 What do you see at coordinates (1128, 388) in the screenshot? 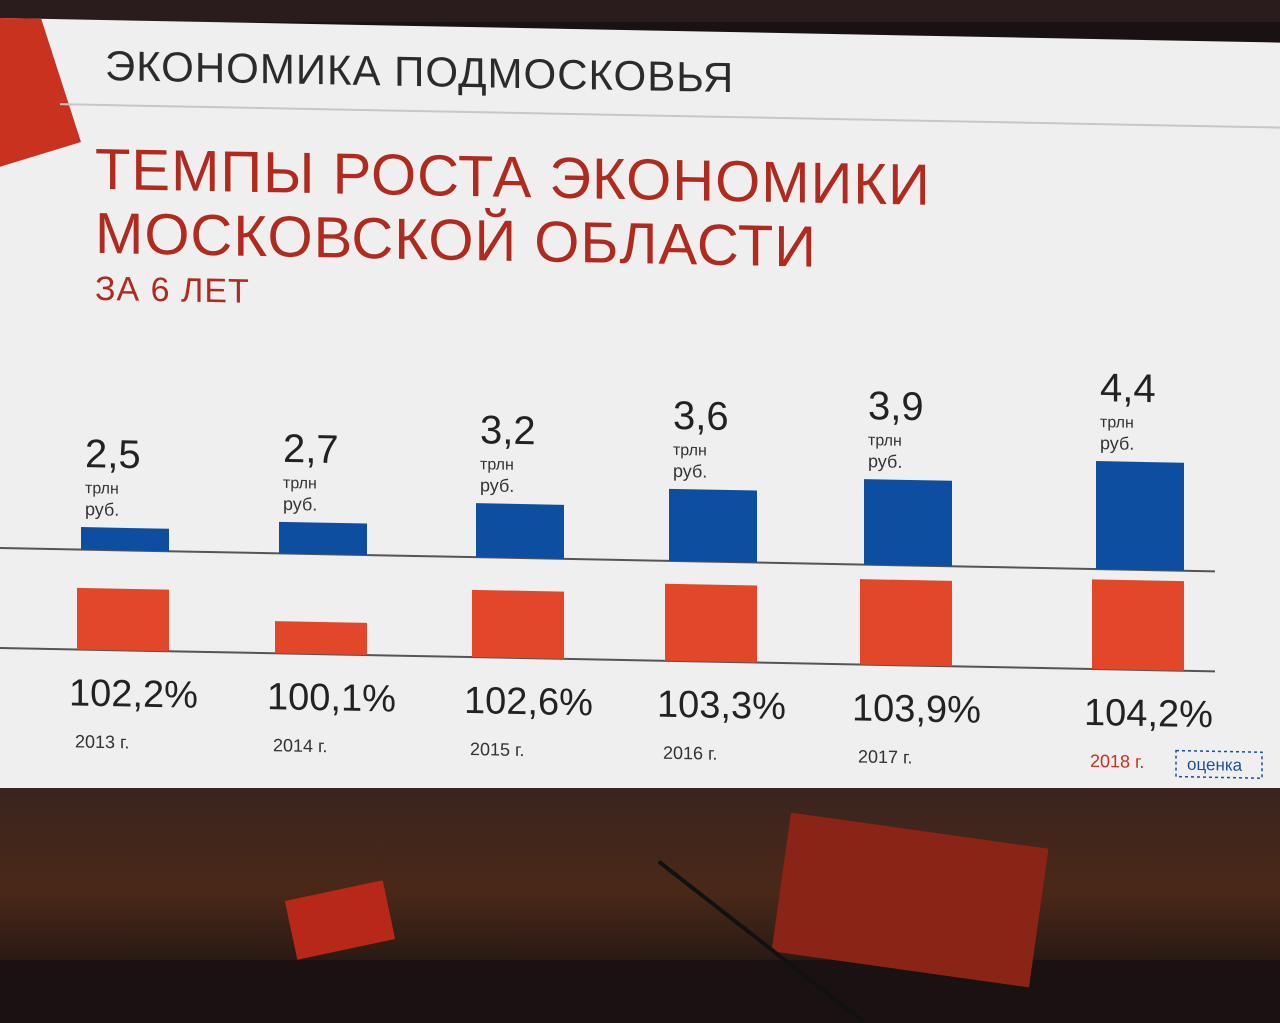
I see `gdp-value-label: 4,4` at bounding box center [1128, 388].